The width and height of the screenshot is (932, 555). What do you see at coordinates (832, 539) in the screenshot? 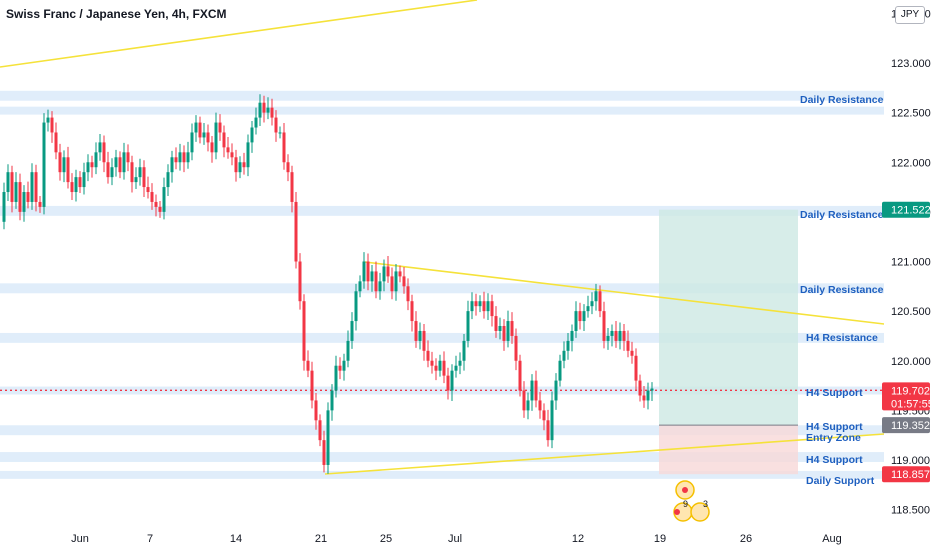
I see `time-tick-label: Aug` at bounding box center [832, 539].